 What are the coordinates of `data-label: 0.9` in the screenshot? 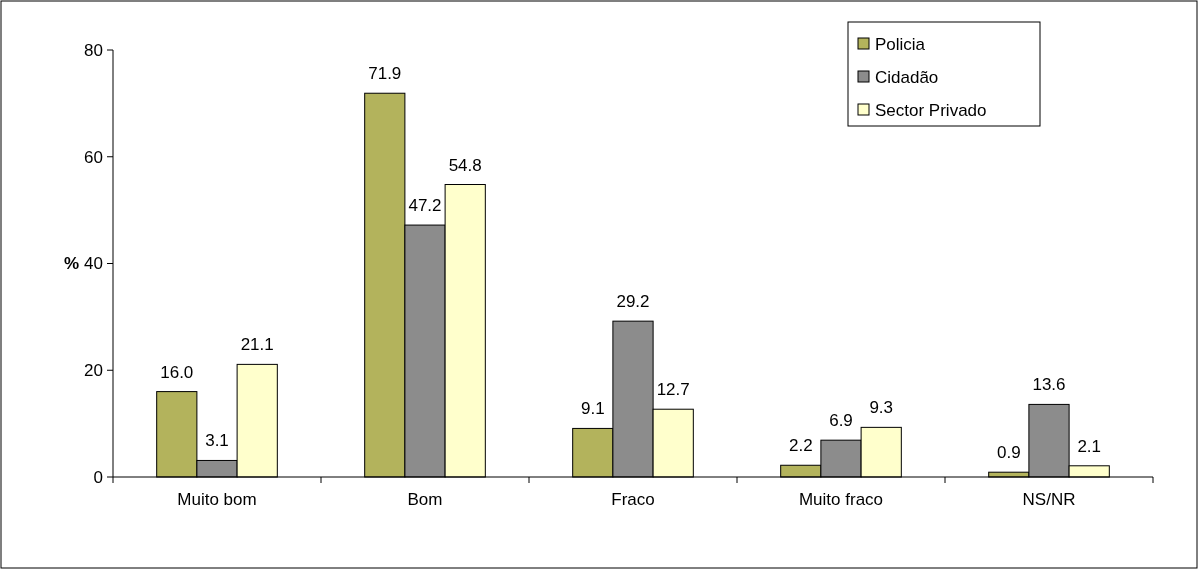 It's located at (1008, 453).